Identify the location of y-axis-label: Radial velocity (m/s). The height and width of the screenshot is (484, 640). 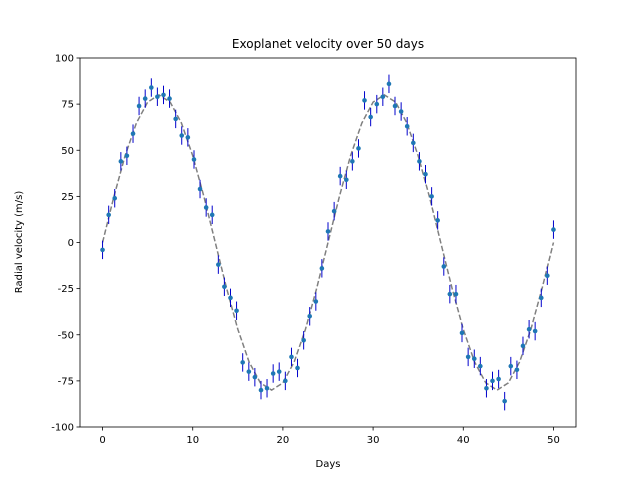
(19, 242).